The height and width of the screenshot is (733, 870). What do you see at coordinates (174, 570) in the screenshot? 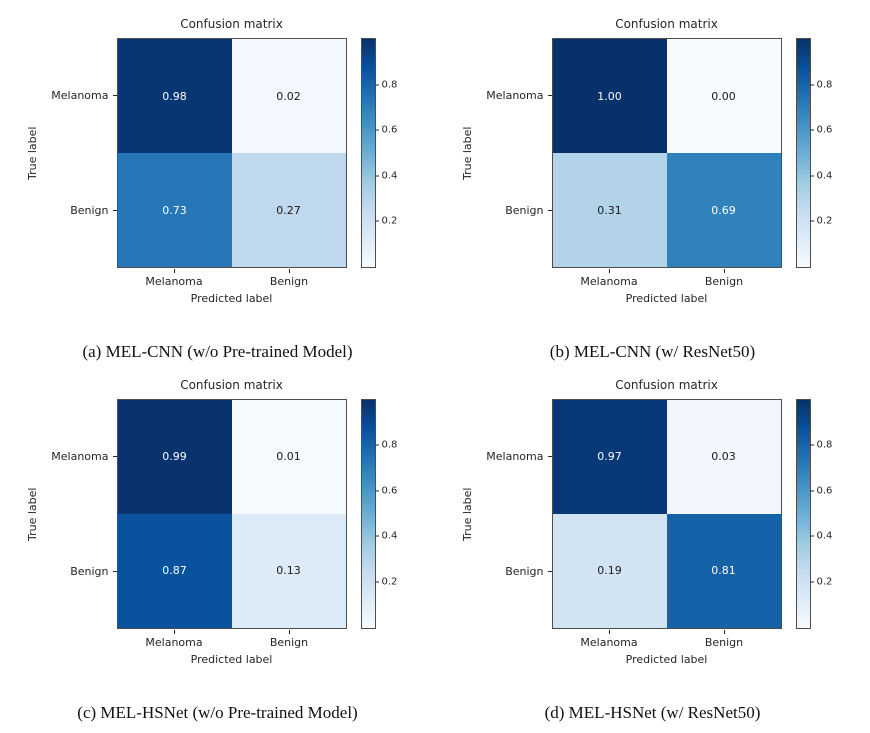
I see `heatmap-cell: 0.87` at bounding box center [174, 570].